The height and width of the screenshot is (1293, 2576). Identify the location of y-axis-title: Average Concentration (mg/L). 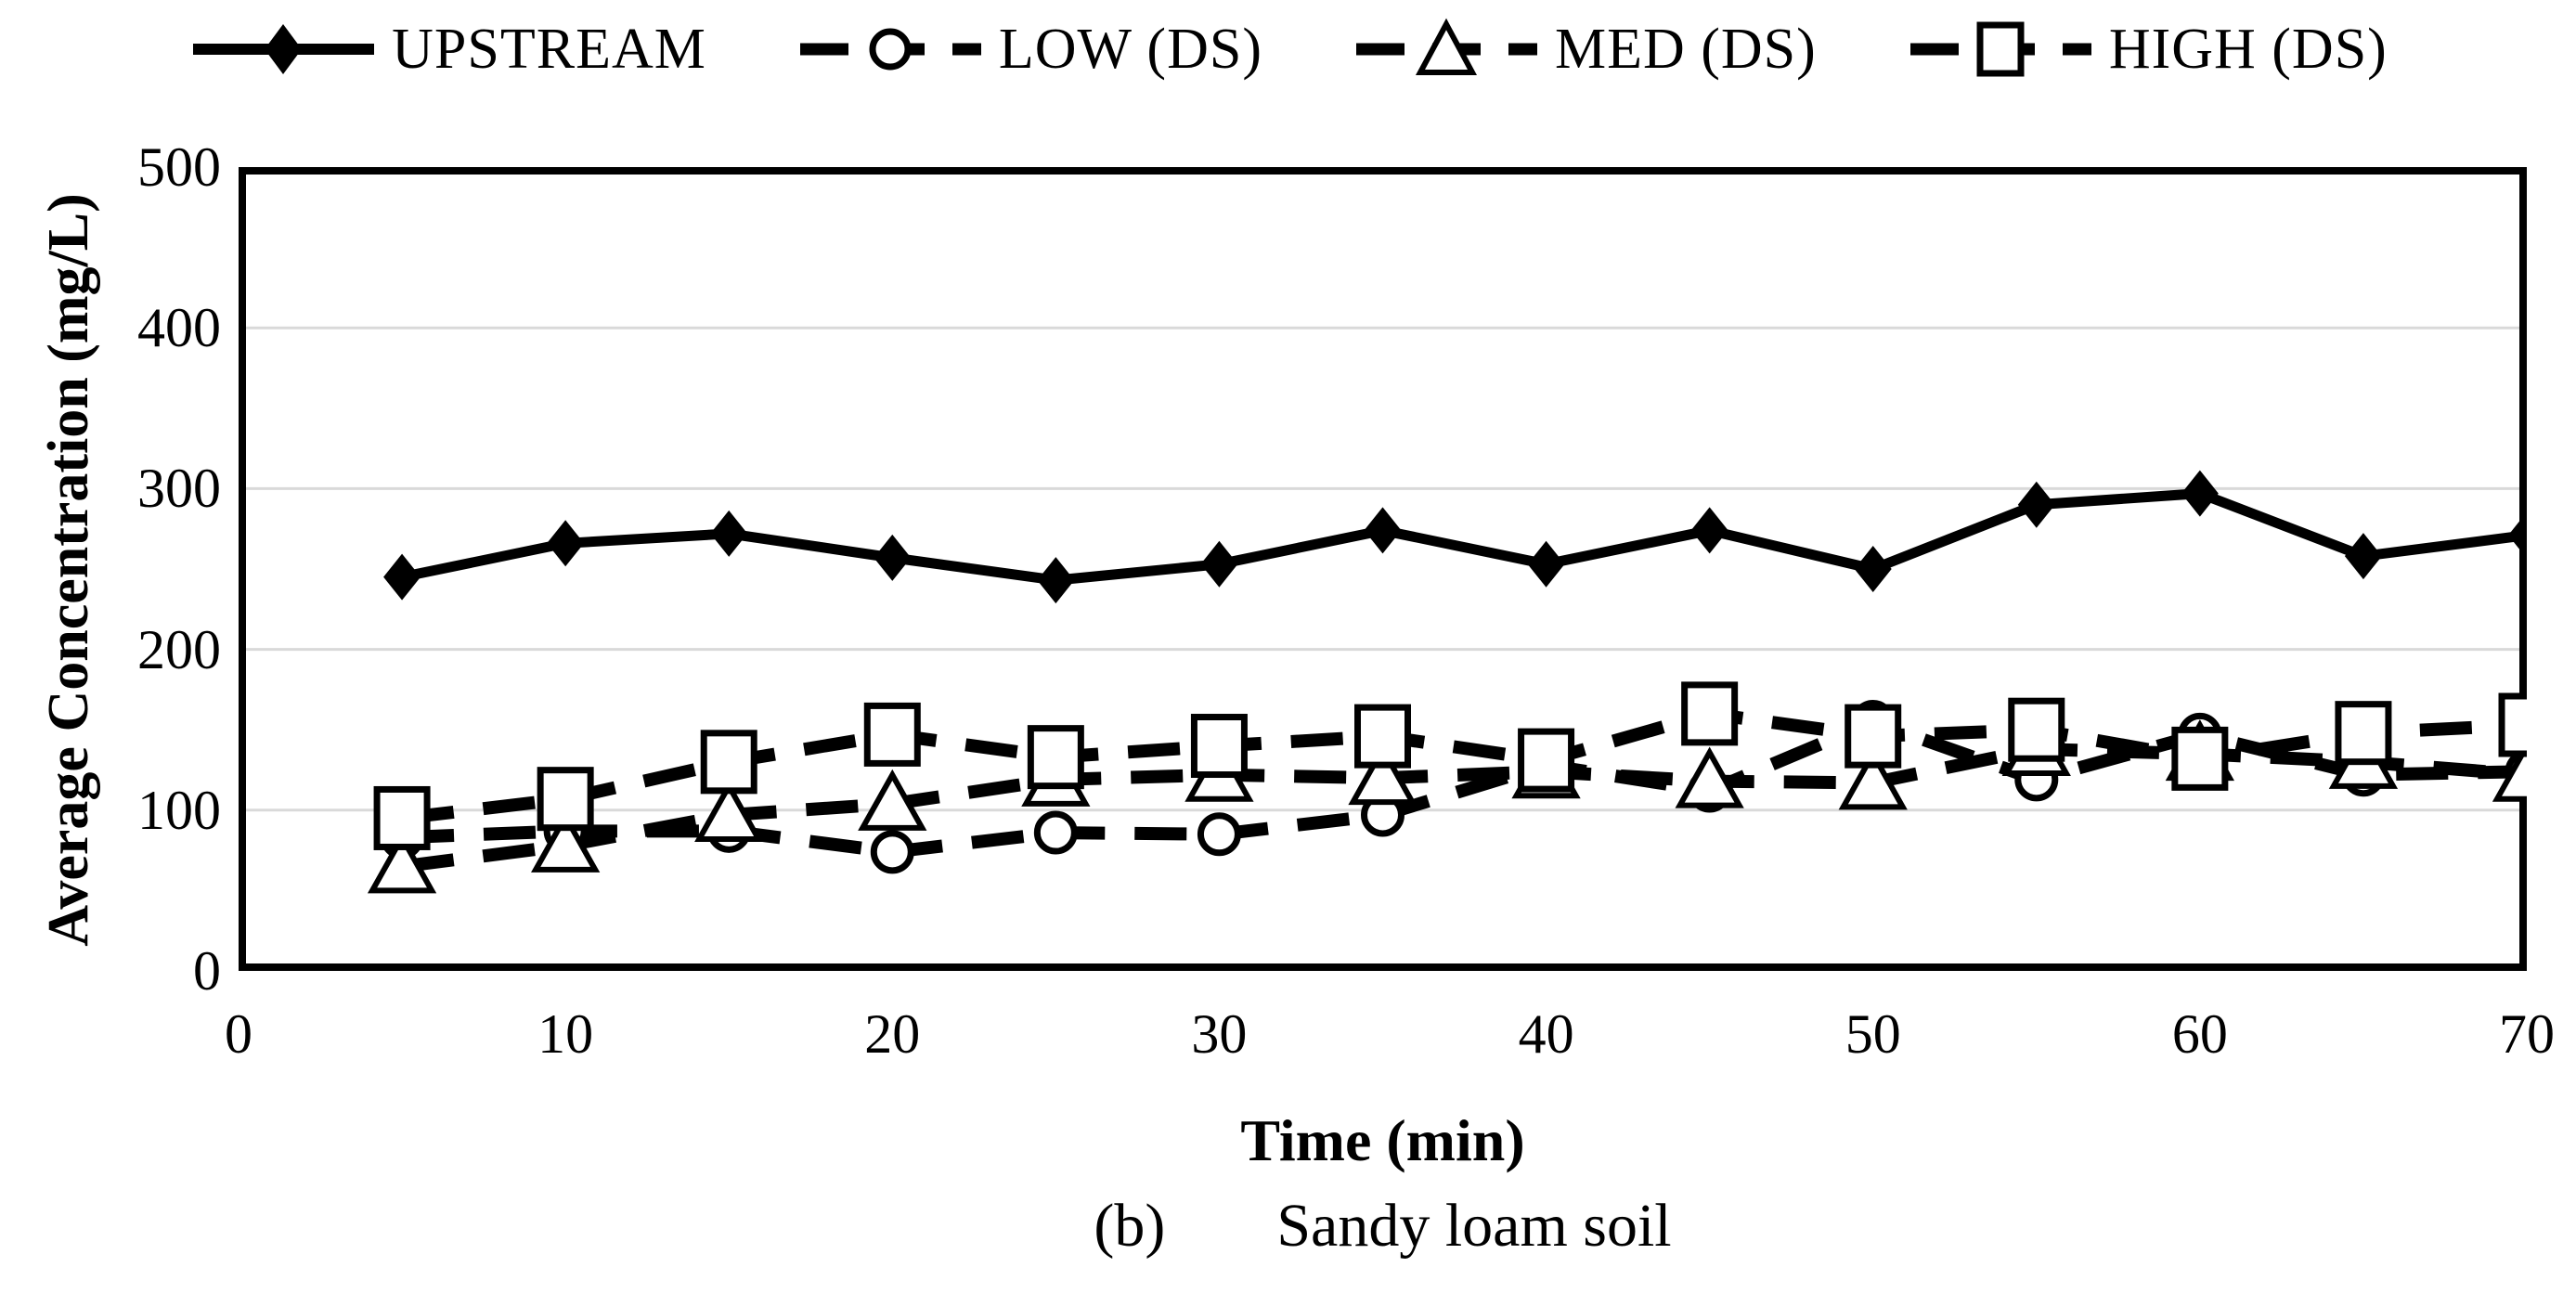
(68, 570).